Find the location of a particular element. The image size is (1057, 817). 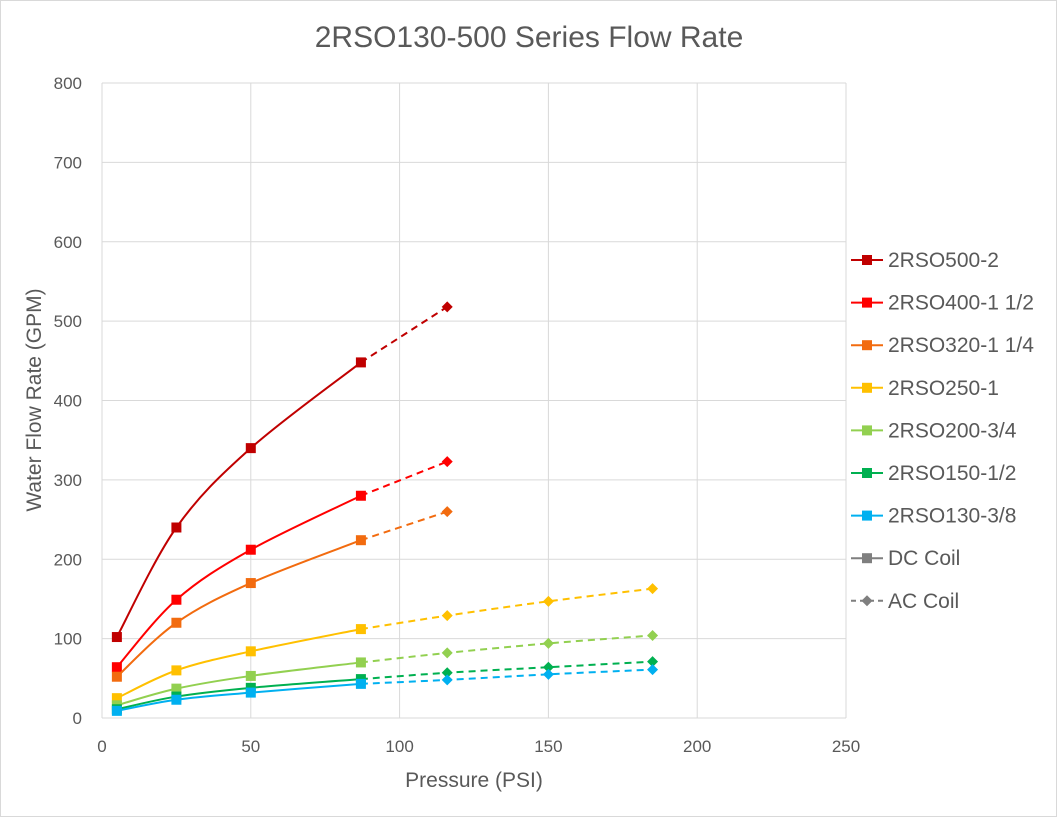

legend-item: DC Coil is located at coordinates (905, 558).